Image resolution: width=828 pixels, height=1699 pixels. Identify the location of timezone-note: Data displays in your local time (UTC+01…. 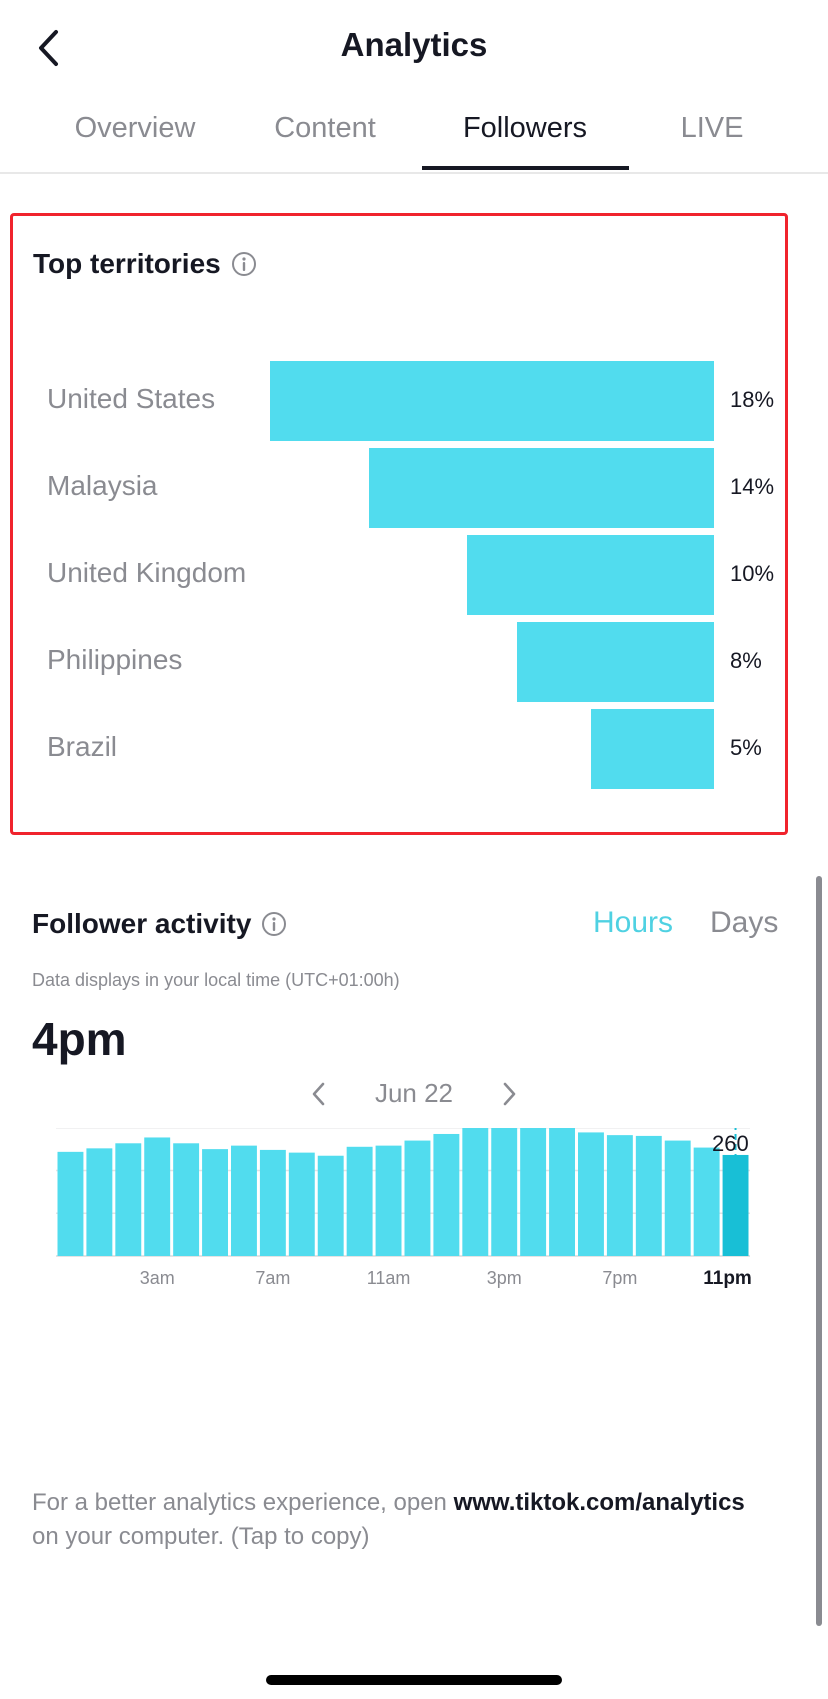
(216, 980).